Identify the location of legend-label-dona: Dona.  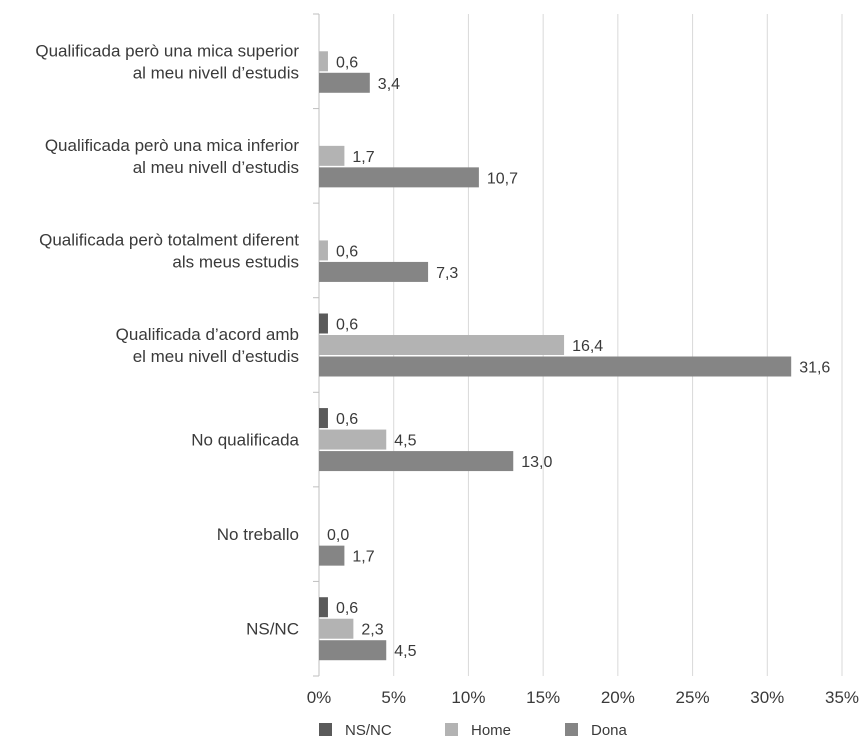
(609, 730).